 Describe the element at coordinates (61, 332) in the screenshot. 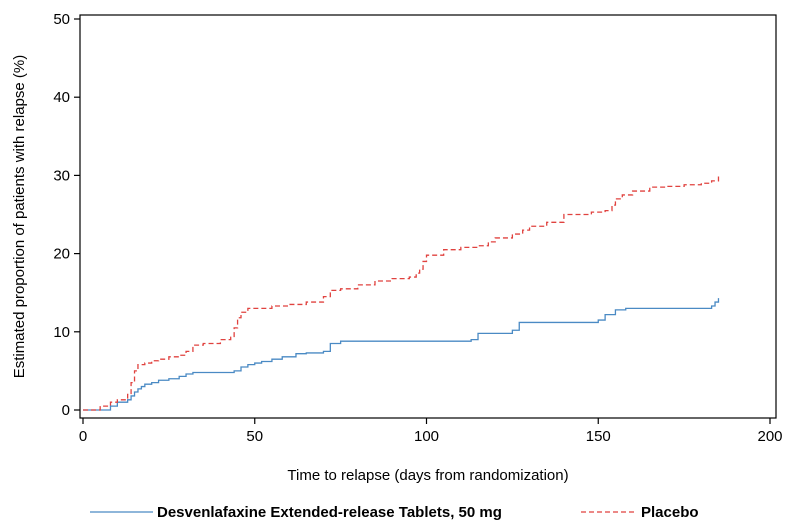

I see `y-tick-label: 10` at that location.